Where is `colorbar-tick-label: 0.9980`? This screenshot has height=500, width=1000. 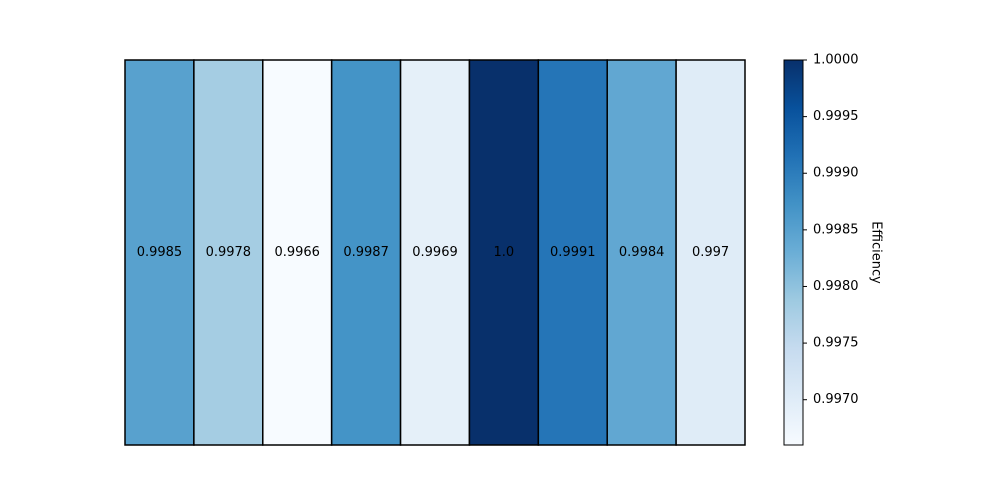
colorbar-tick-label: 0.9980 is located at coordinates (836, 286).